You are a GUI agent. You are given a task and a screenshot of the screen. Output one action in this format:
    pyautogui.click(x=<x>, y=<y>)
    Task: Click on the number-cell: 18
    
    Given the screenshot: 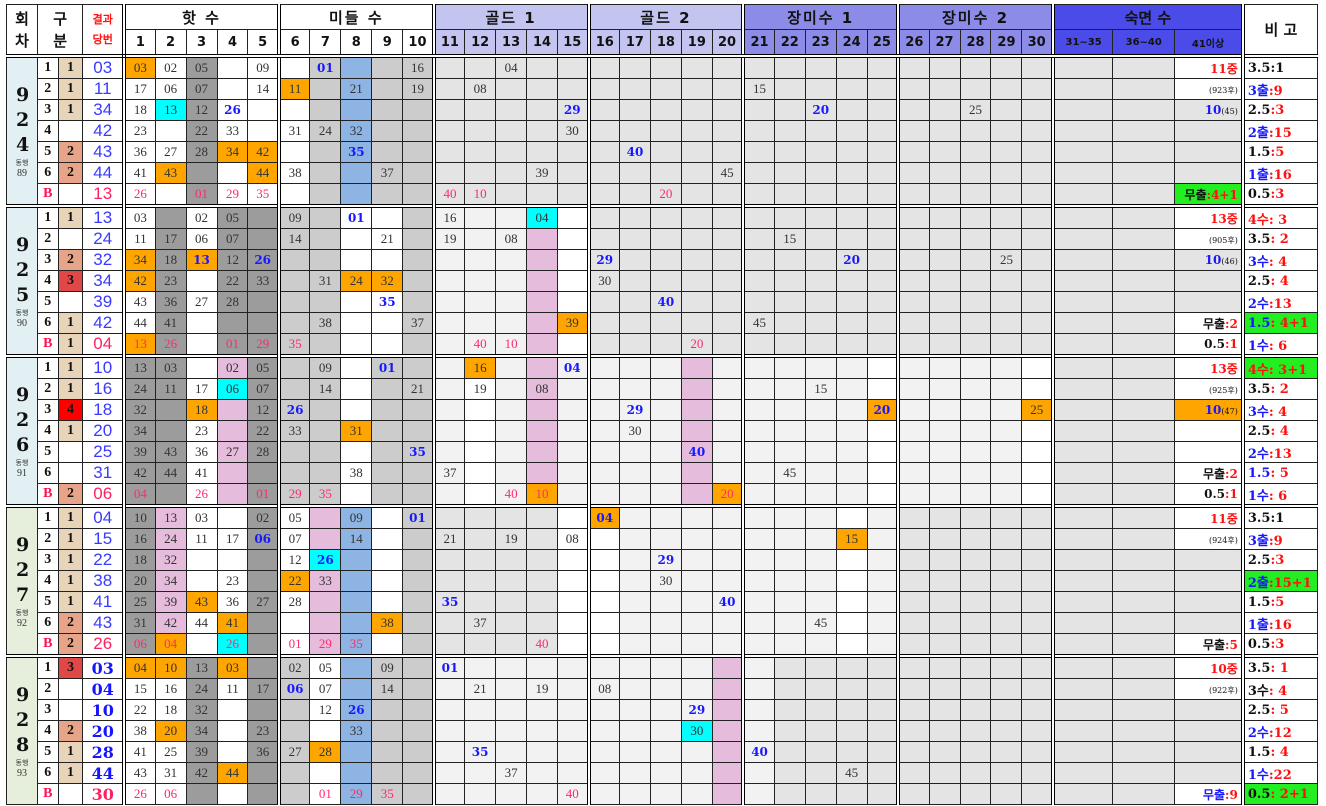 What is the action you would take?
    pyautogui.click(x=170, y=710)
    